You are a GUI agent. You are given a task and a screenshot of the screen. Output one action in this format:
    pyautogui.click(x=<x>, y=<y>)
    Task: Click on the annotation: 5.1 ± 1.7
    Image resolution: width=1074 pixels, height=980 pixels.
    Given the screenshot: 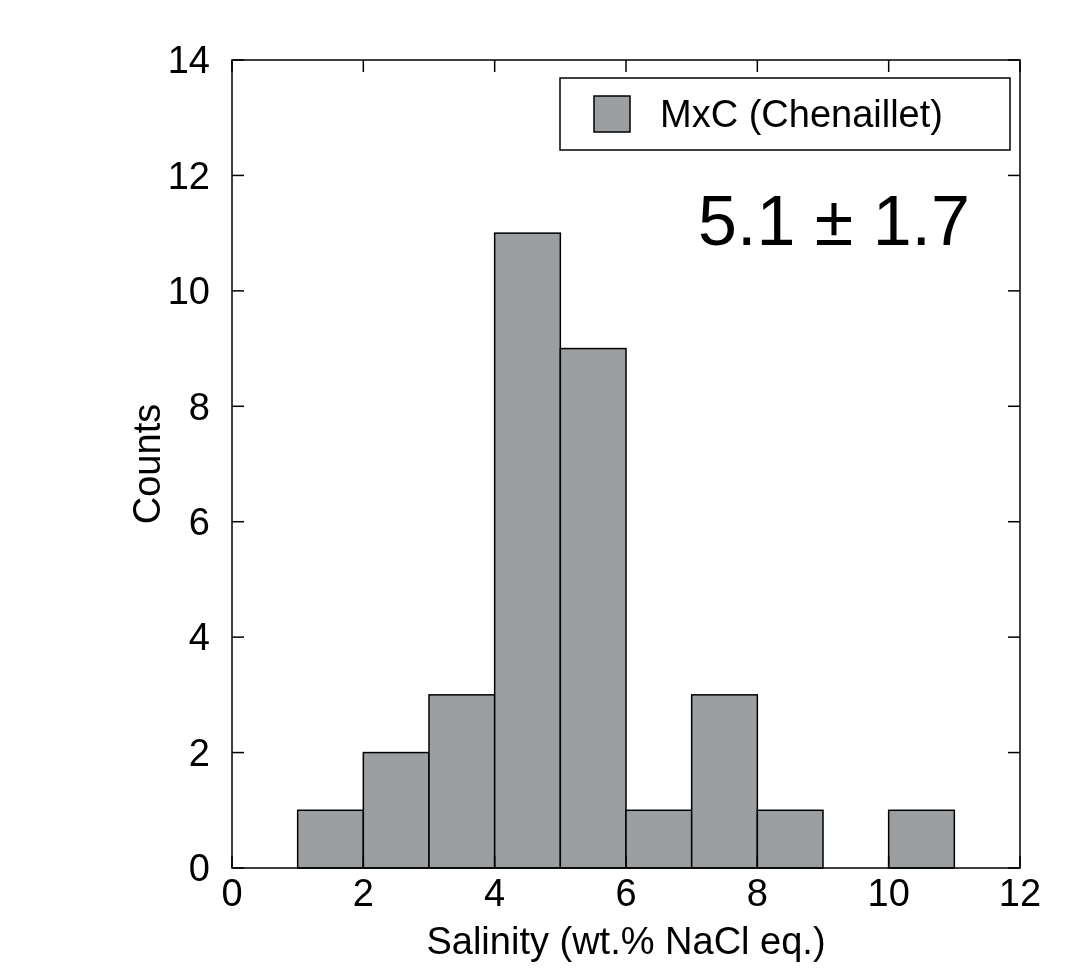 What is the action you would take?
    pyautogui.click(x=834, y=221)
    